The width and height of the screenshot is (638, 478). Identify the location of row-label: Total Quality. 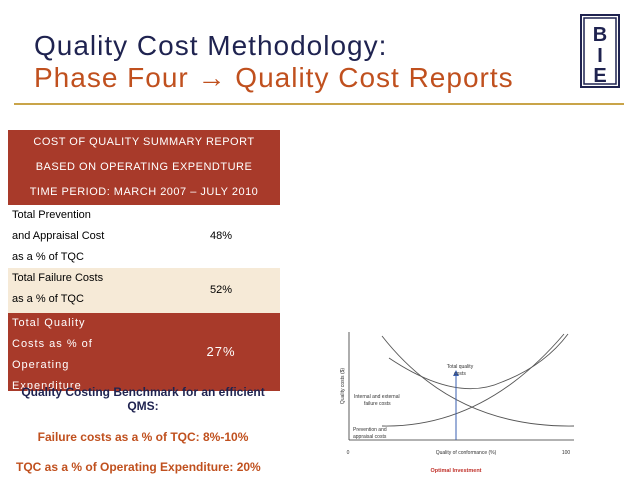
(49, 323).